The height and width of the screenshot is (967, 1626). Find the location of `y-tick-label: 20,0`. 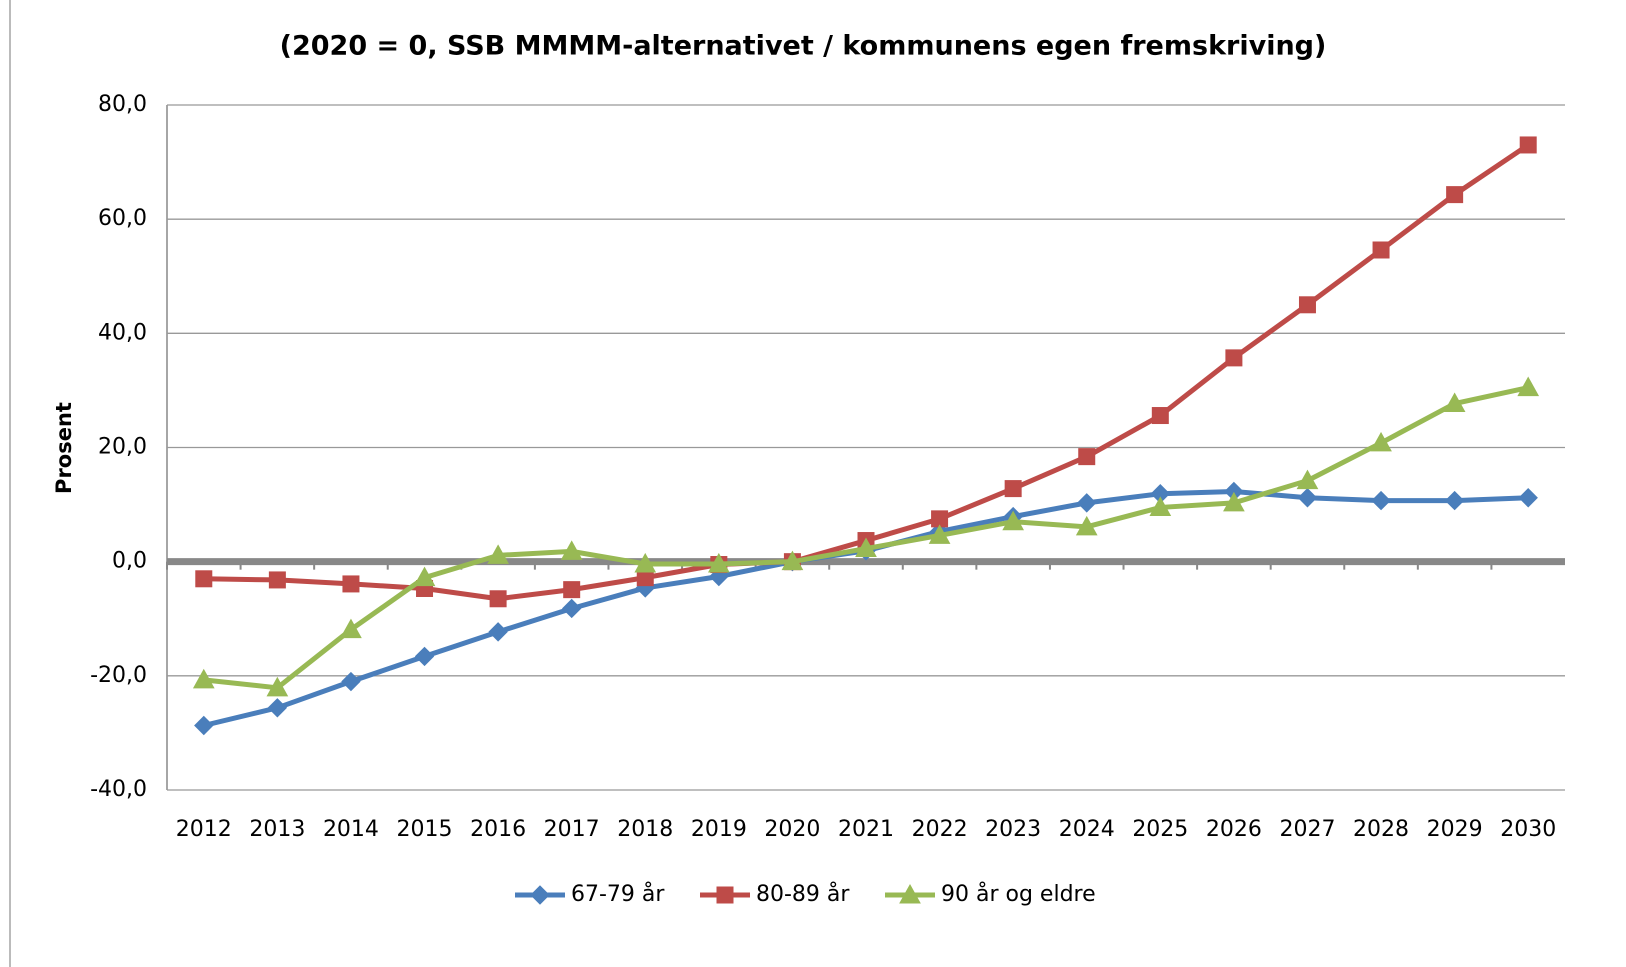

y-tick-label: 20,0 is located at coordinates (122, 447).